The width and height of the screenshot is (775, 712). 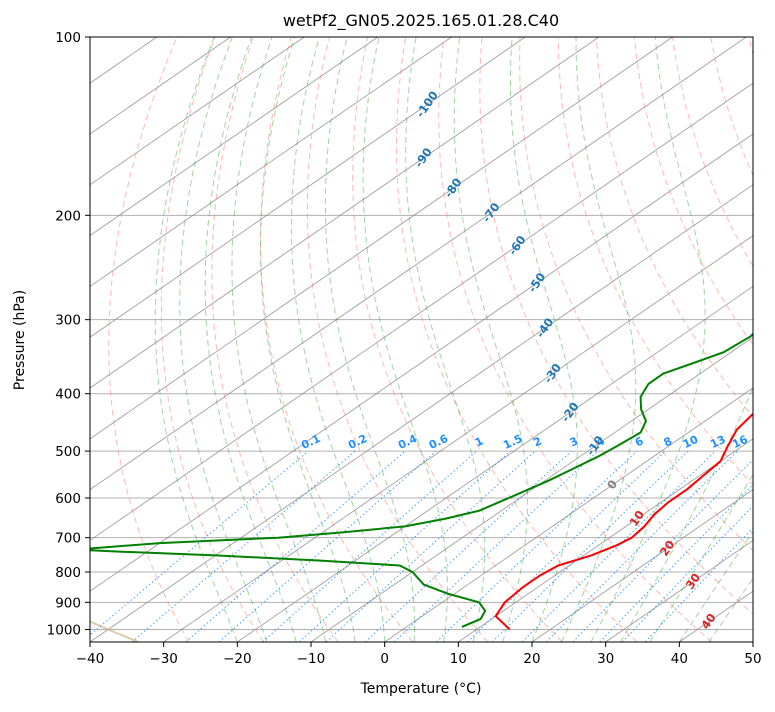 What do you see at coordinates (68, 38) in the screenshot?
I see `y-tick-label: 100` at bounding box center [68, 38].